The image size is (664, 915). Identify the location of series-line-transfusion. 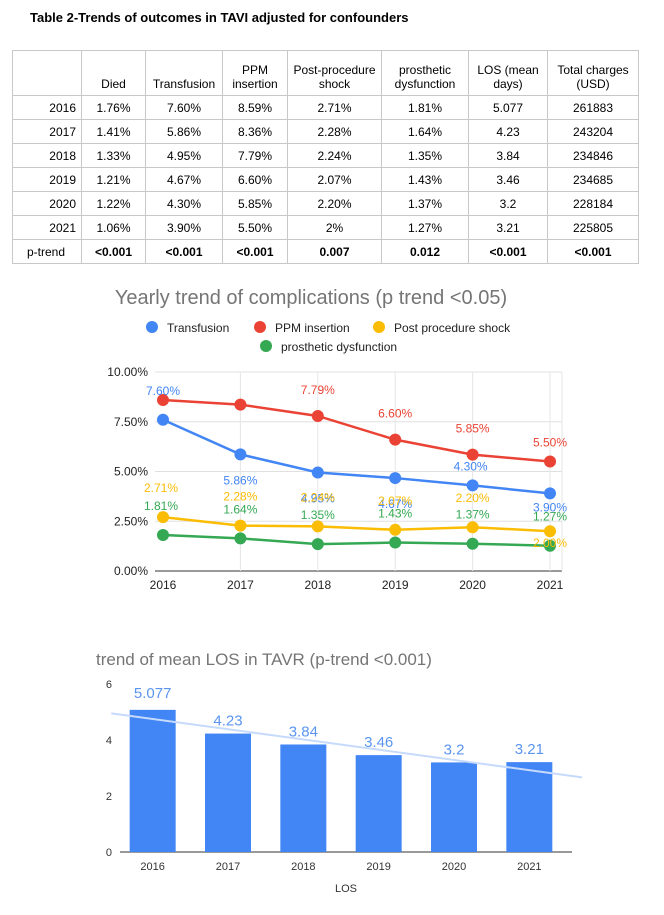
(356, 456).